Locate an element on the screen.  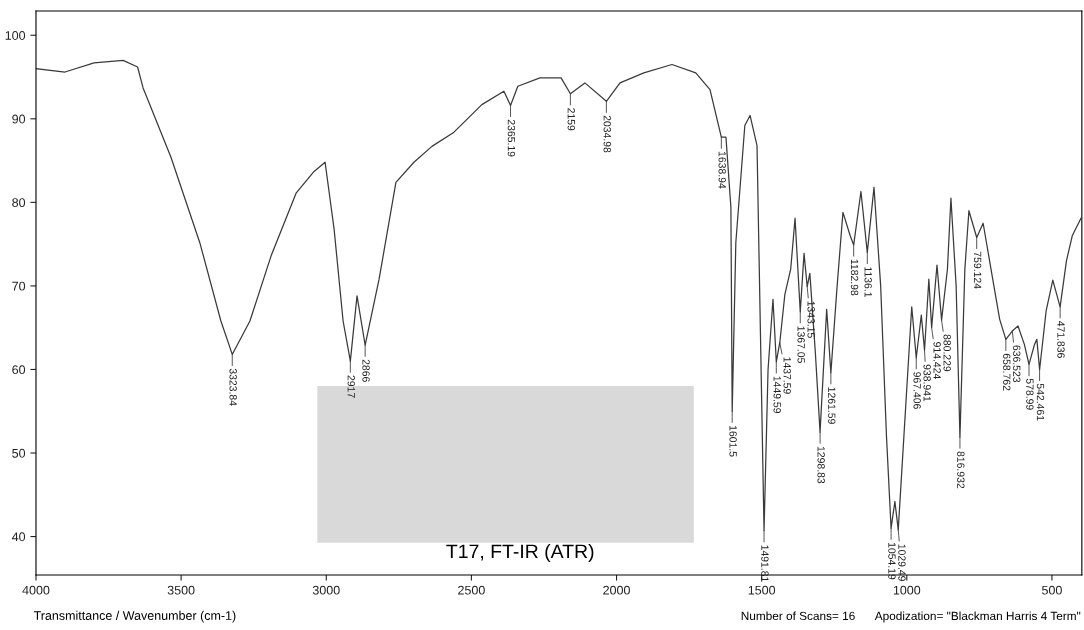
annotation: 816.932 is located at coordinates (961, 470).